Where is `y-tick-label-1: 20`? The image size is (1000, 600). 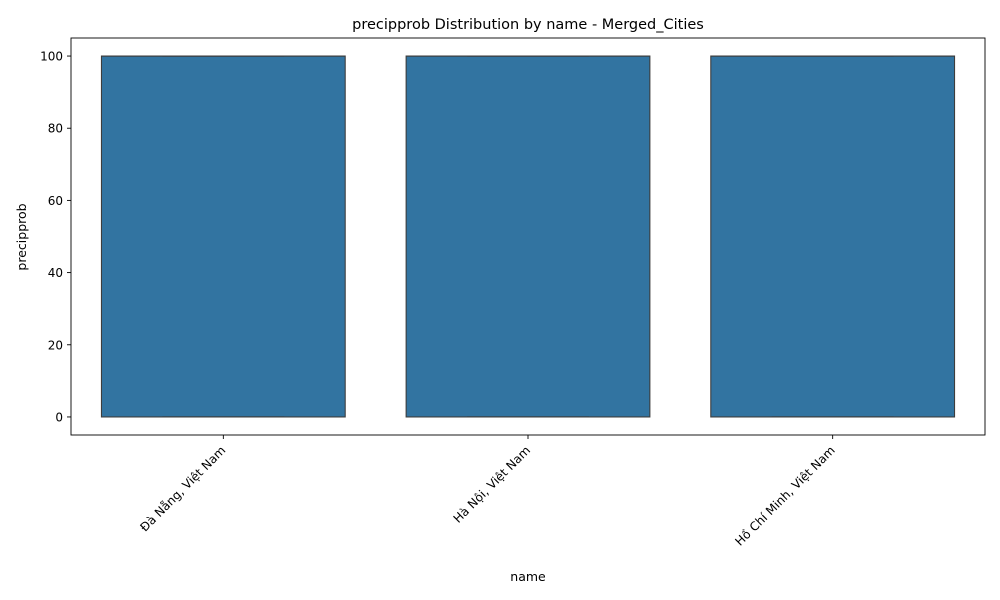
y-tick-label-1: 20 is located at coordinates (55, 345).